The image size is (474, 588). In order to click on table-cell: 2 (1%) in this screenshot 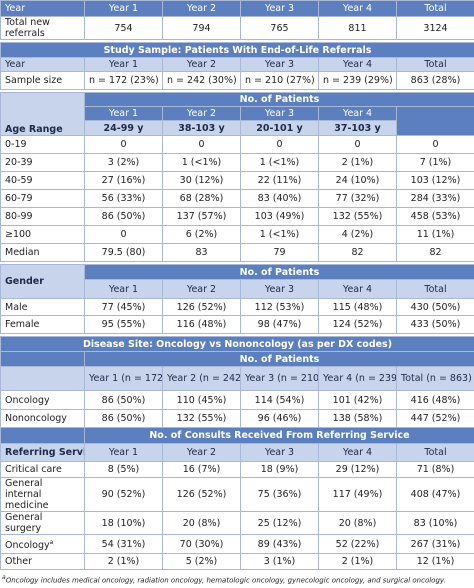, I will do `click(124, 562)`.